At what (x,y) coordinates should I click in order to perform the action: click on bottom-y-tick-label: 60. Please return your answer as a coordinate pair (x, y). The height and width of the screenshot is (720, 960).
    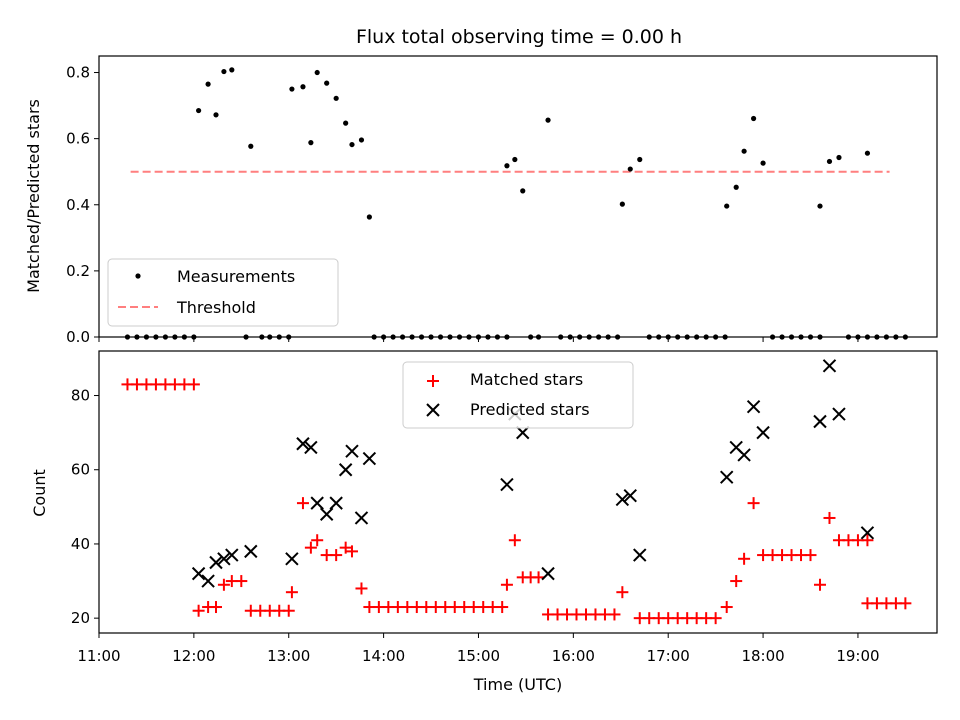
    Looking at the image, I should click on (80, 470).